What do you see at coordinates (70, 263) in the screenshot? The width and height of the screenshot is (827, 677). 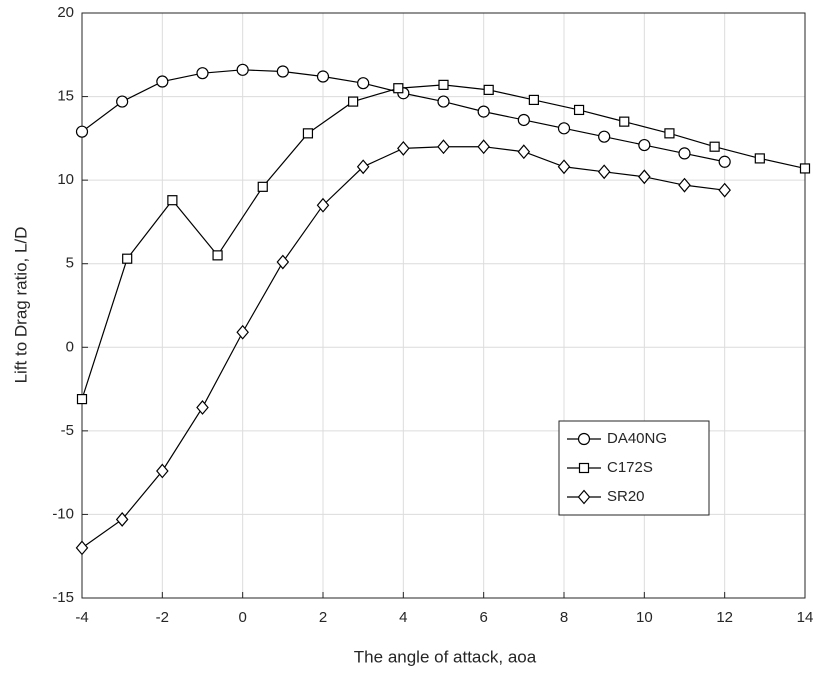 I see `y-tick-label: 5` at bounding box center [70, 263].